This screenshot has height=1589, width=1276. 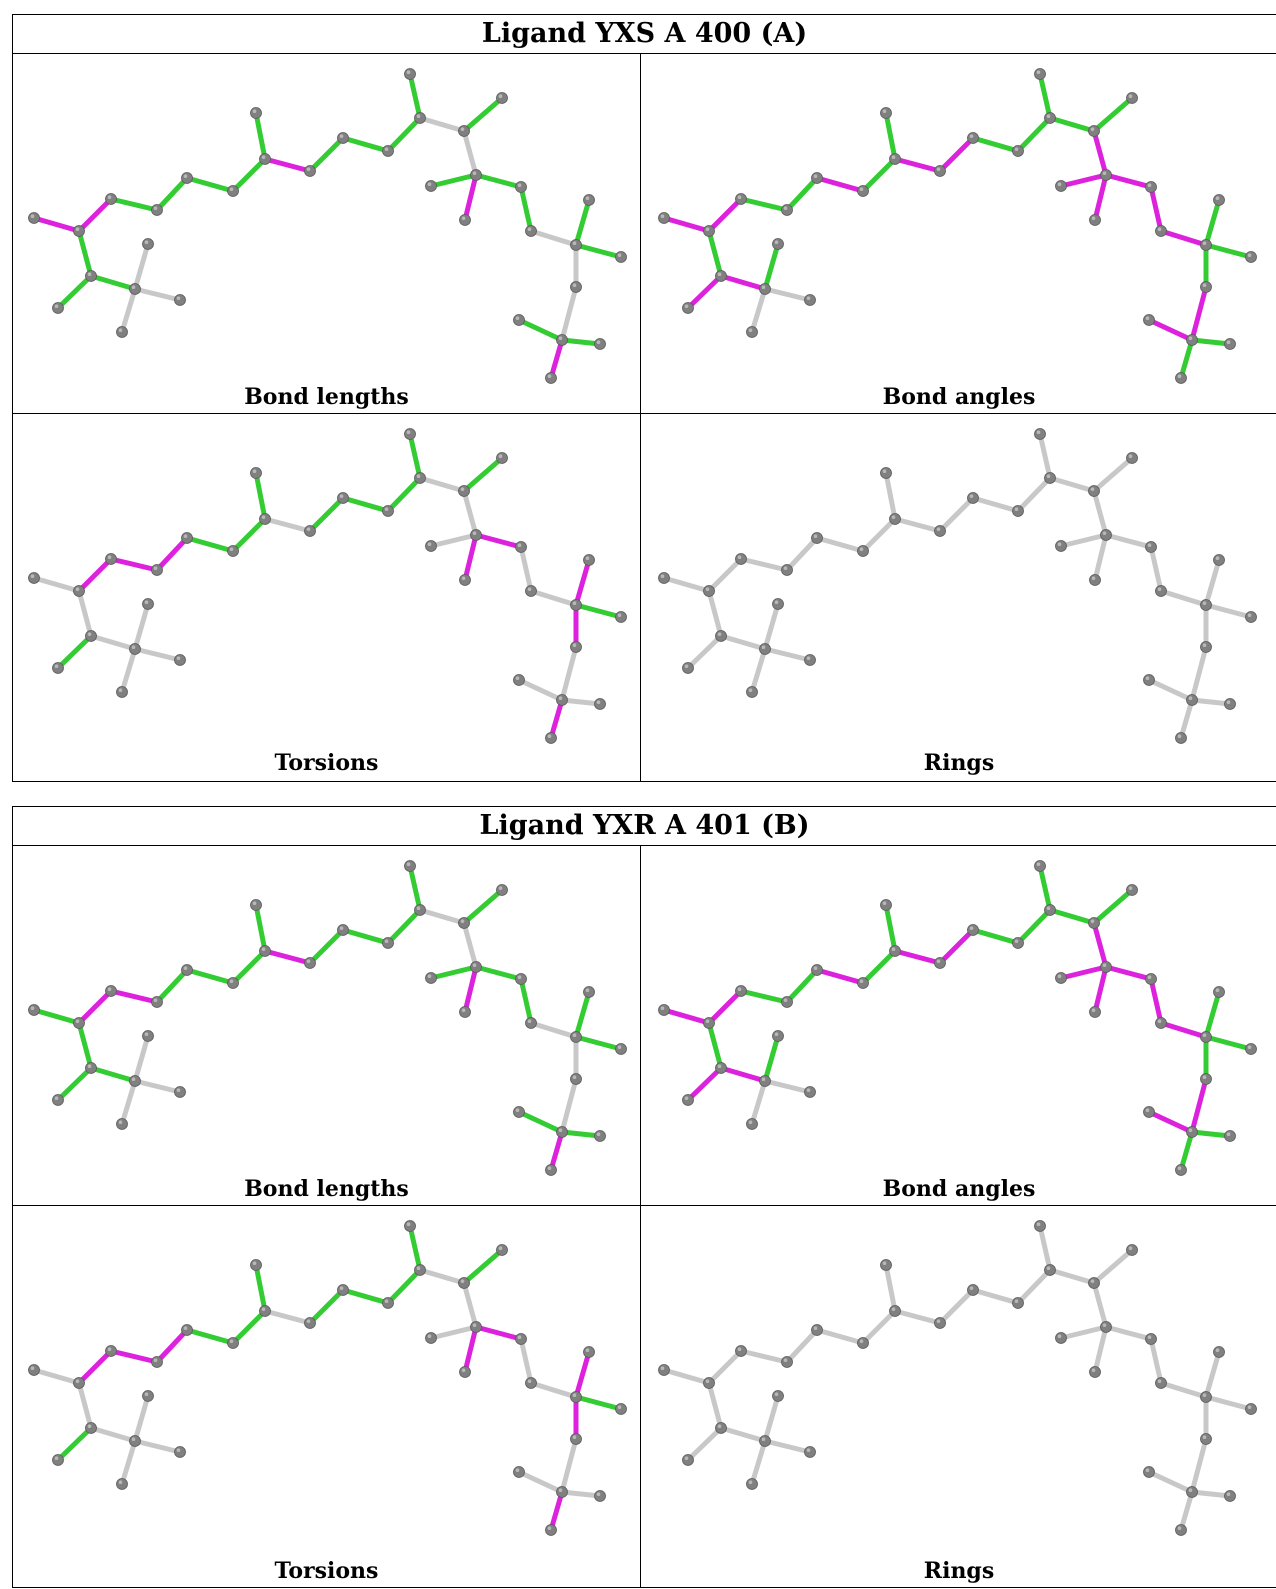 What do you see at coordinates (326, 1397) in the screenshot?
I see `panel-torsions: Torsions` at bounding box center [326, 1397].